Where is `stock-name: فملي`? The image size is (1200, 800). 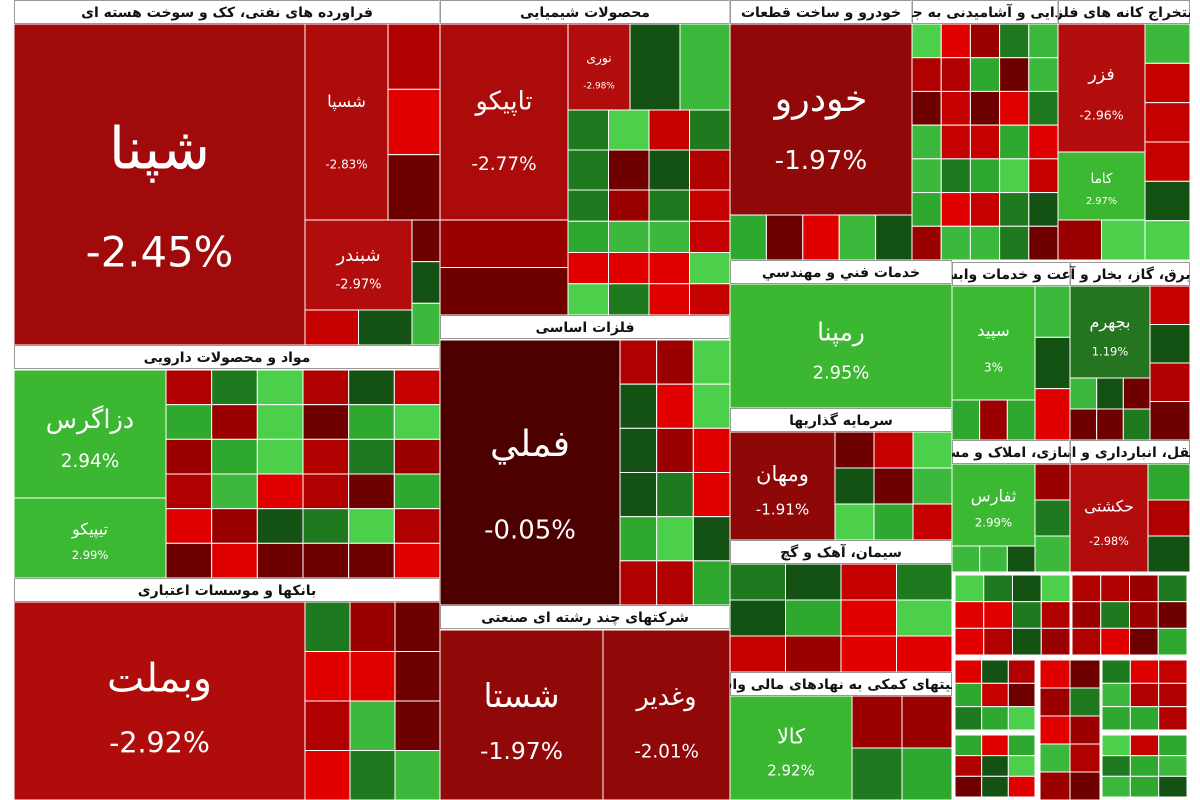
stock-name: فملي is located at coordinates (530, 444).